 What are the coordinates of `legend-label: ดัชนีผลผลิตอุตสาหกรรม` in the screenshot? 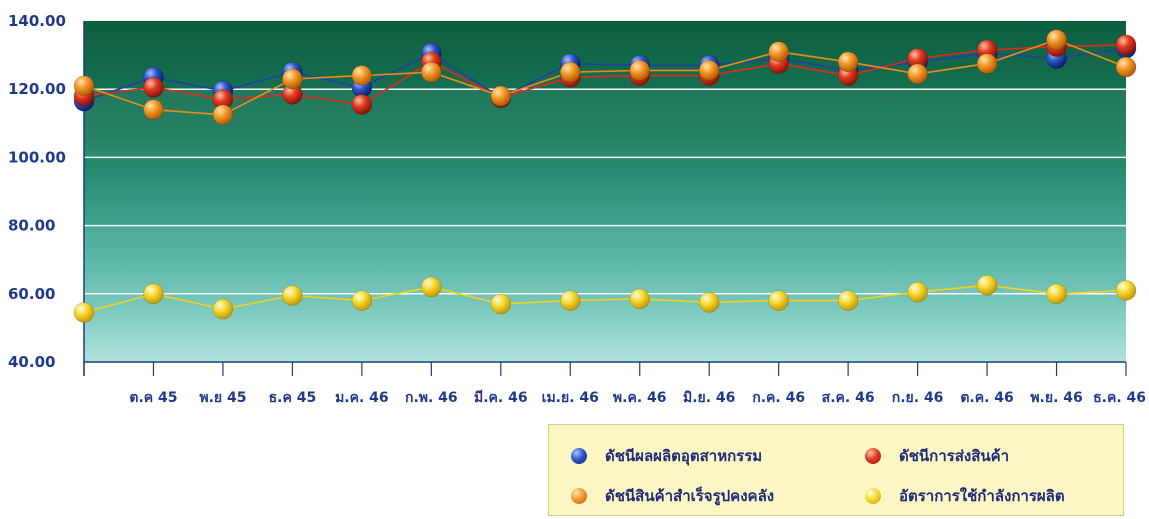 It's located at (684, 456).